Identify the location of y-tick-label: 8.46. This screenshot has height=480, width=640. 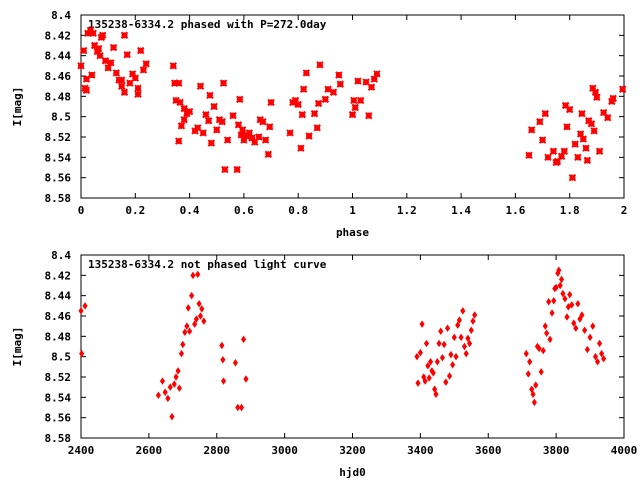
(58, 76).